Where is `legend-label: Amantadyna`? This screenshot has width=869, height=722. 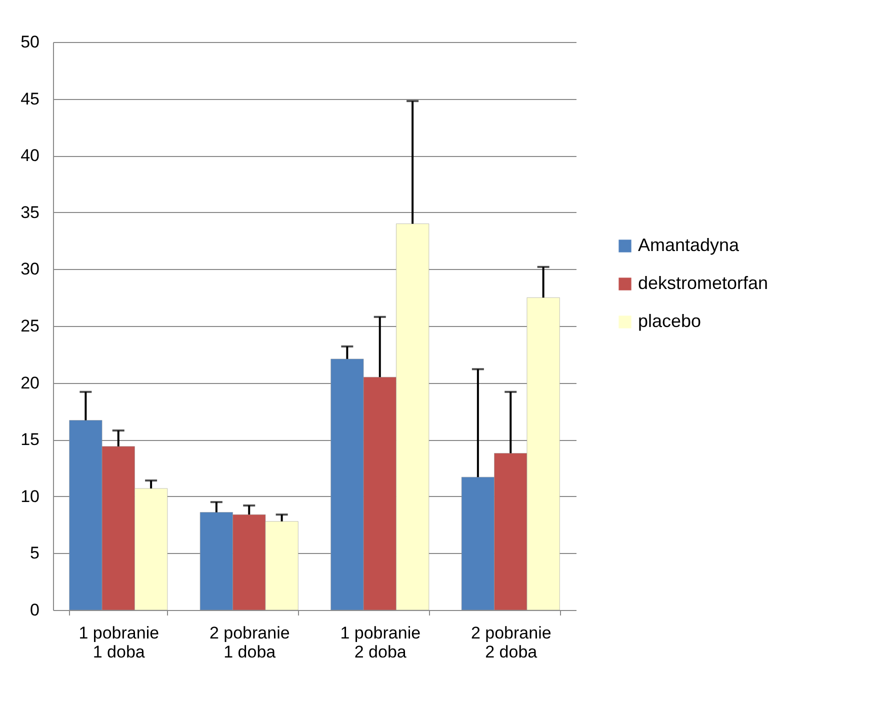 legend-label: Amantadyna is located at coordinates (689, 245).